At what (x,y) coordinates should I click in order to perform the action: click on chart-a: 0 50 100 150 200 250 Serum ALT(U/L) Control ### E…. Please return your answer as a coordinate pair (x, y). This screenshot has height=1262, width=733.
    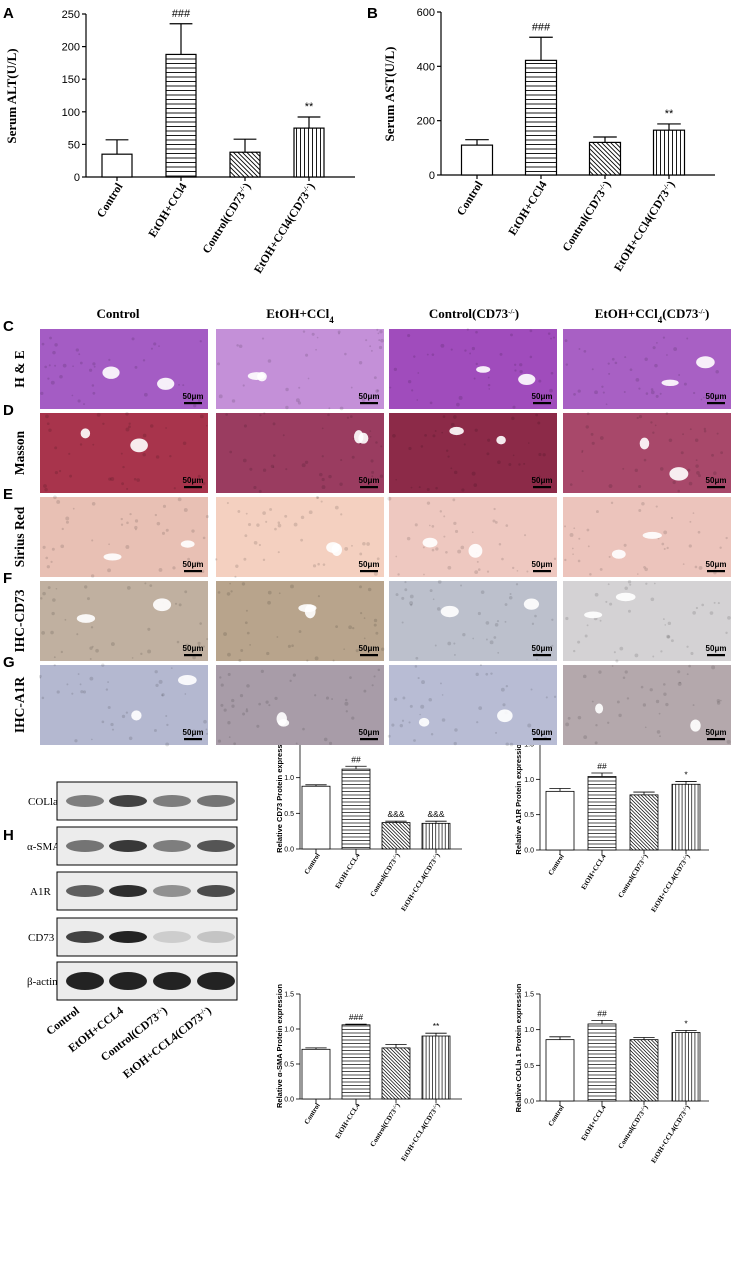
    Looking at the image, I should click on (179, 142).